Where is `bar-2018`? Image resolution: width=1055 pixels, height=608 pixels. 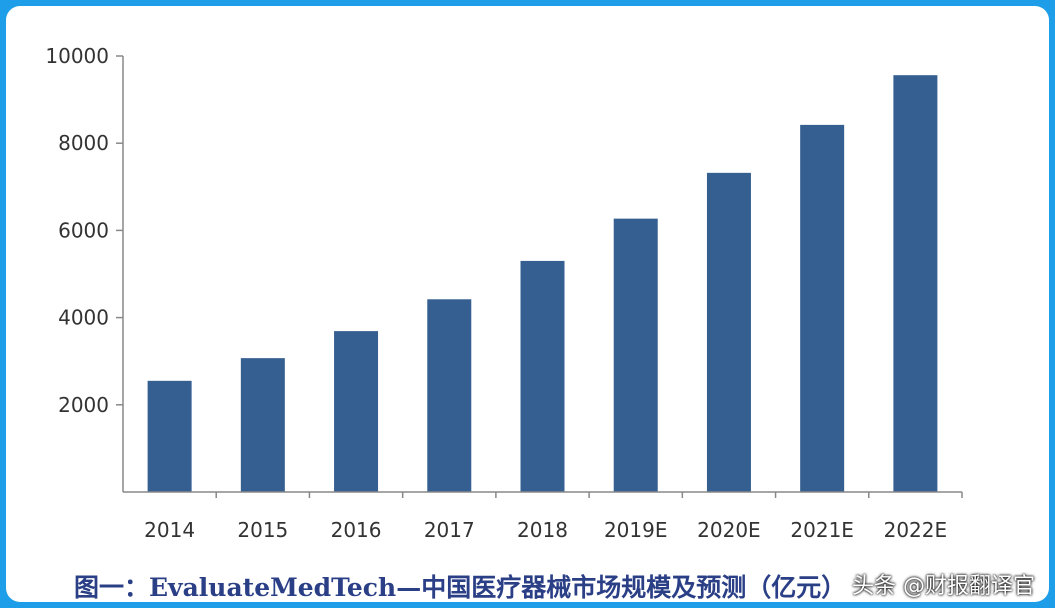
bar-2018 is located at coordinates (542, 376).